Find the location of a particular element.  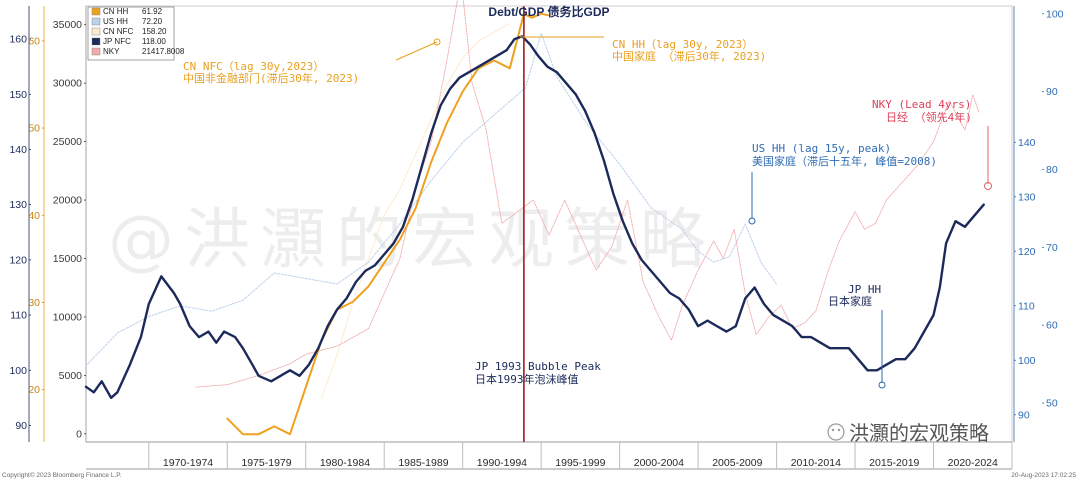

watermark: @洪灝的宏观策略 is located at coordinates (412, 239).